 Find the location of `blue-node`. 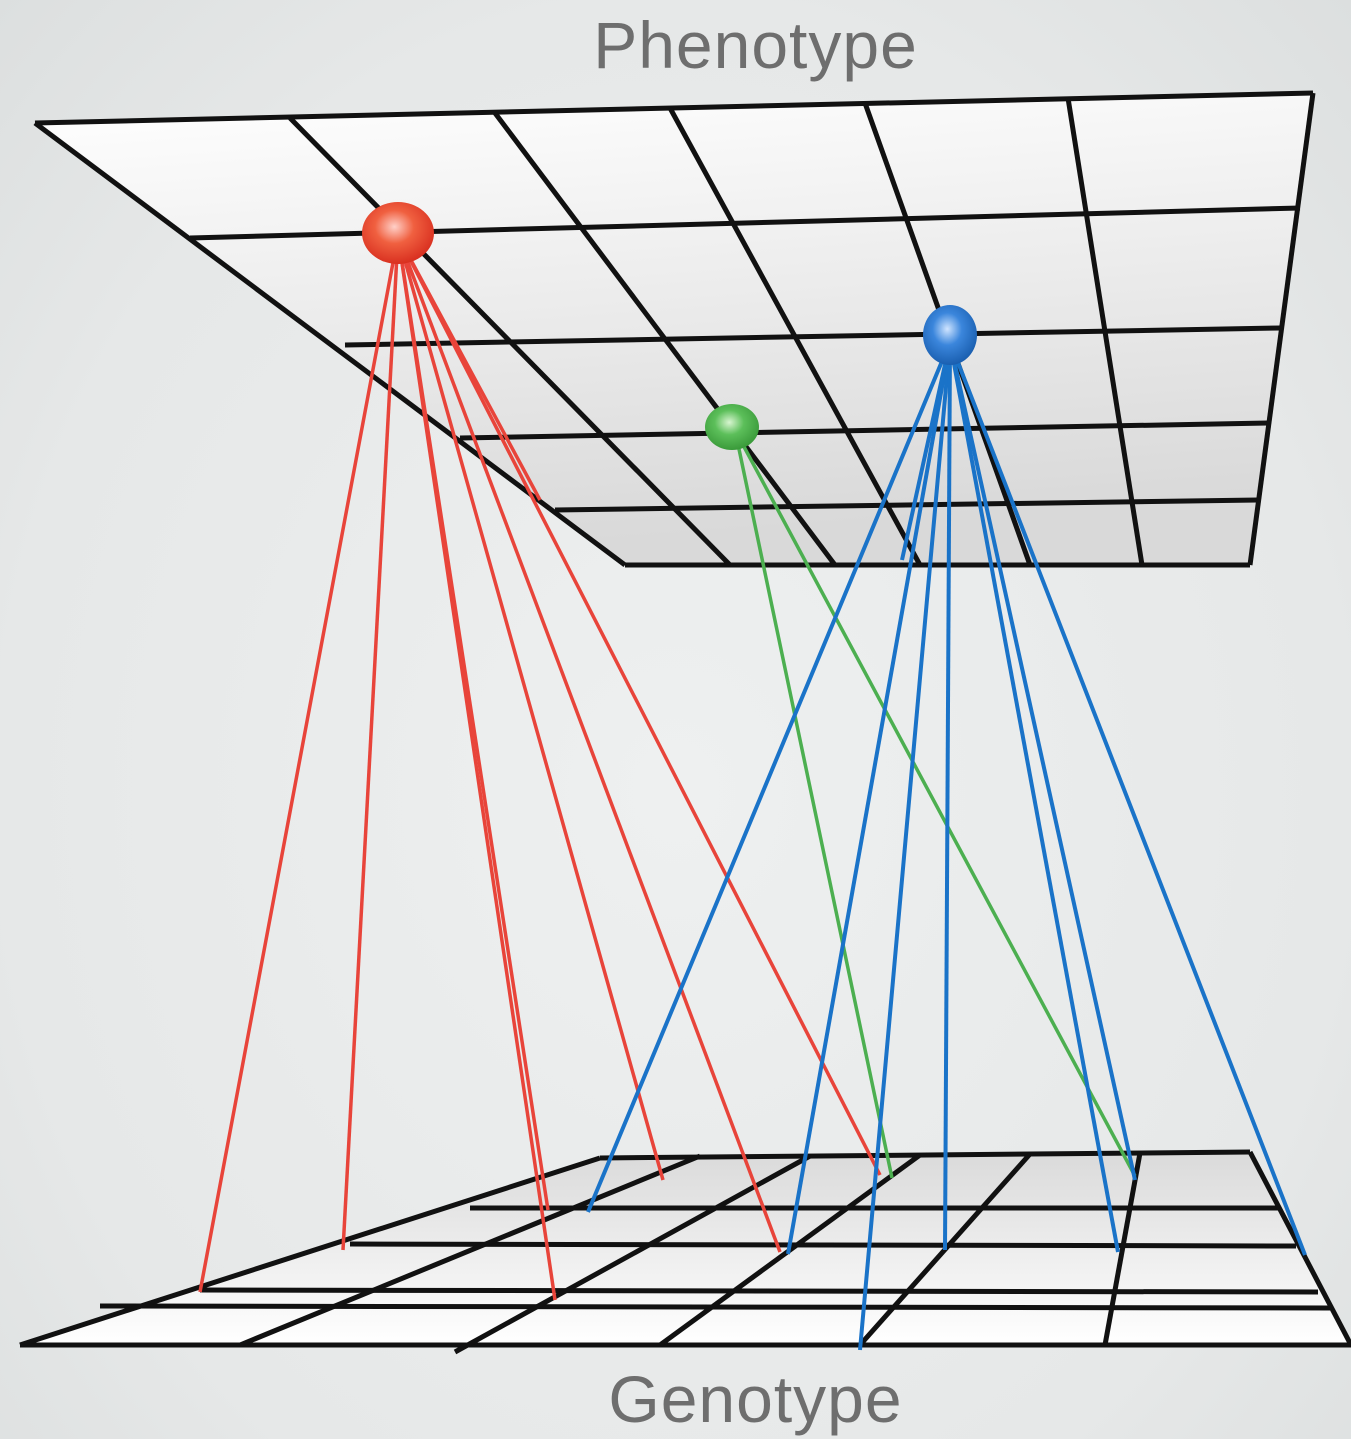

blue-node is located at coordinates (950, 335).